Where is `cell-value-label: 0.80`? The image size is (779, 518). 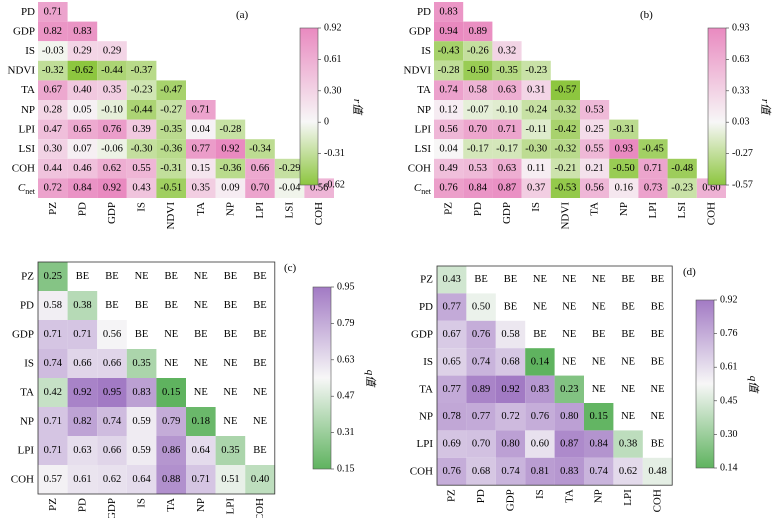
cell-value-label: 0.80 is located at coordinates (510, 444).